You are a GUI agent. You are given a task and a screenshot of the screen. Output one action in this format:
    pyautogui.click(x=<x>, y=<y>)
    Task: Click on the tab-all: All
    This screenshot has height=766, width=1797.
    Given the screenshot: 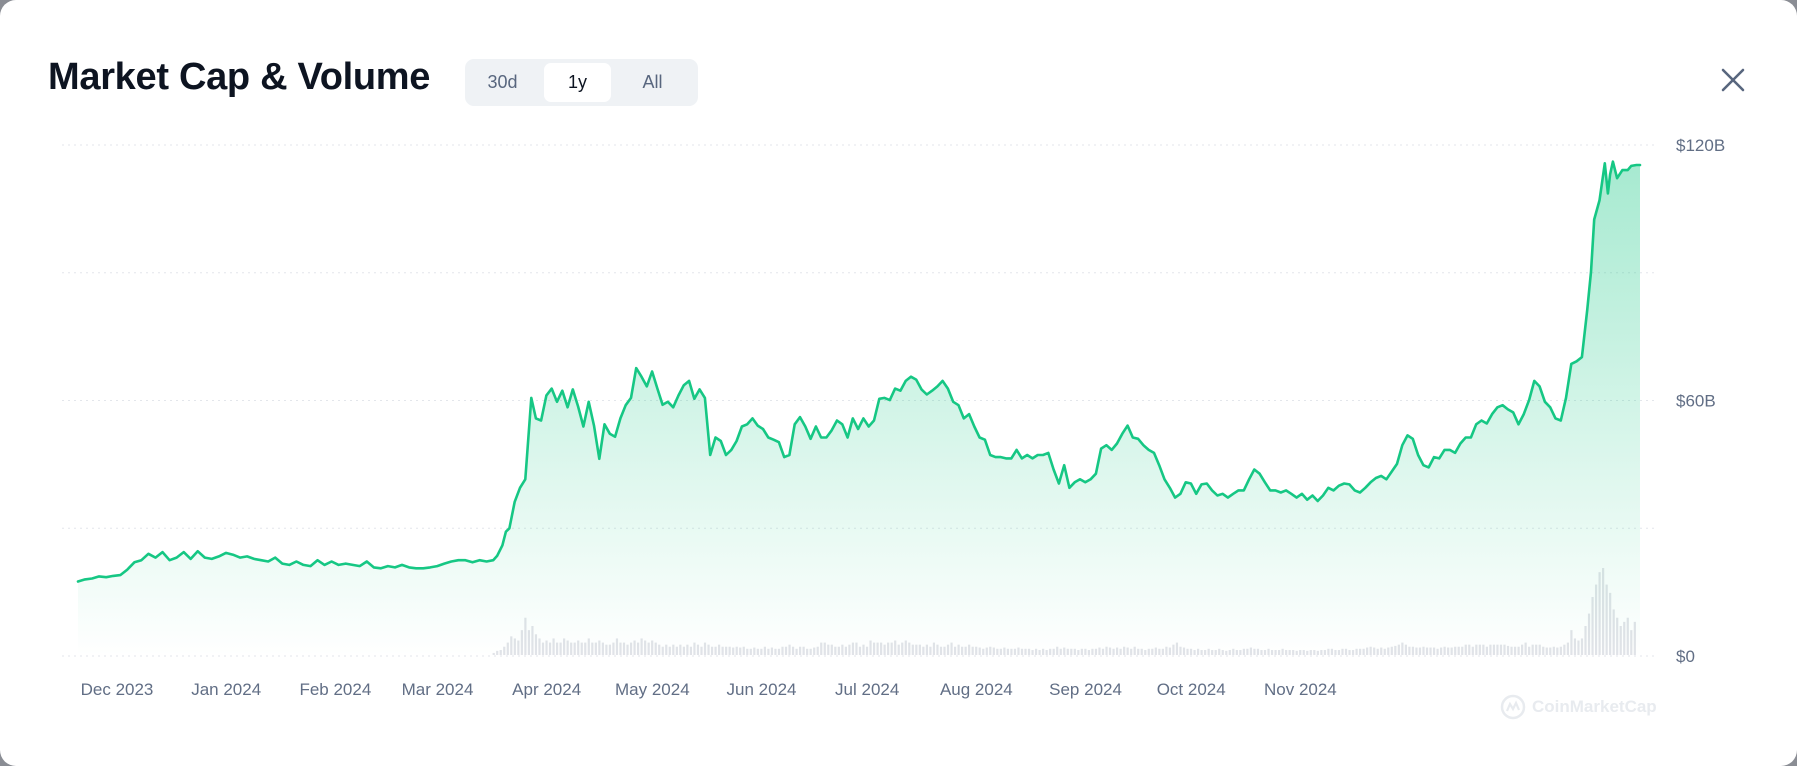 What is the action you would take?
    pyautogui.click(x=652, y=82)
    